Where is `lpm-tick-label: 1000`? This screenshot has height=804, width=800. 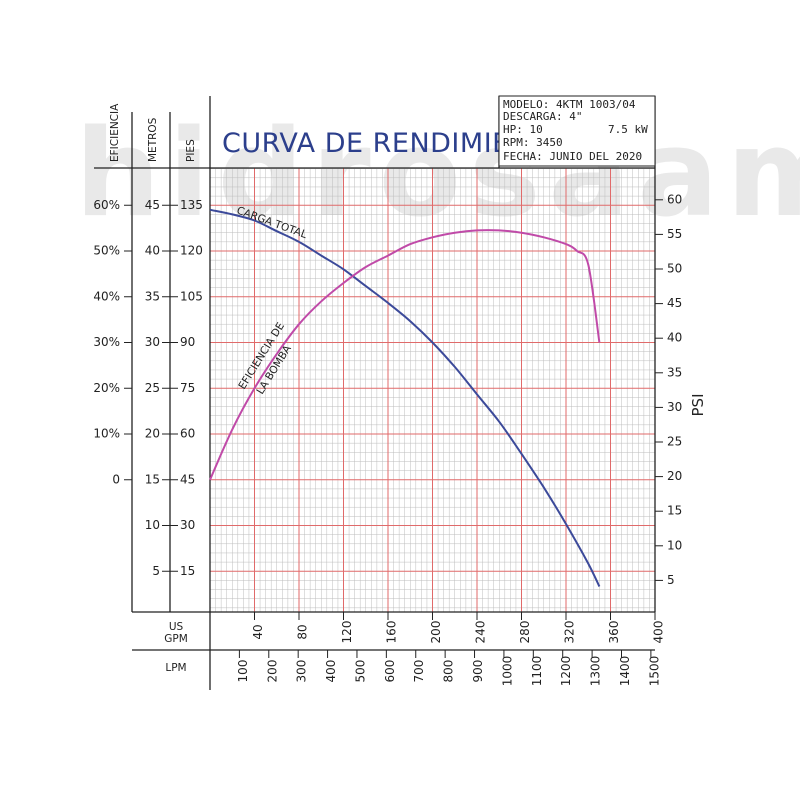
lpm-tick-label: 1000 is located at coordinates (507, 671).